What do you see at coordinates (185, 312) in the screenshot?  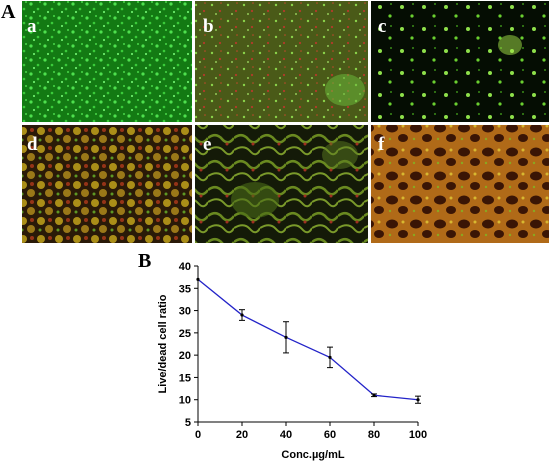 I see `y-tick-label: 30` at bounding box center [185, 312].